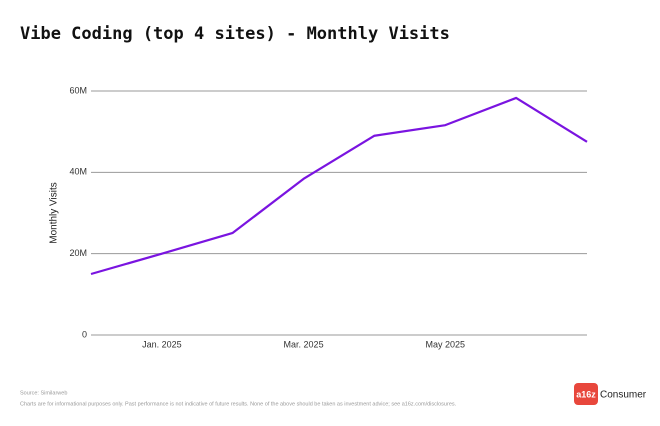 Image resolution: width=660 pixels, height=426 pixels. I want to click on y-tick-label: 60M, so click(78, 90).